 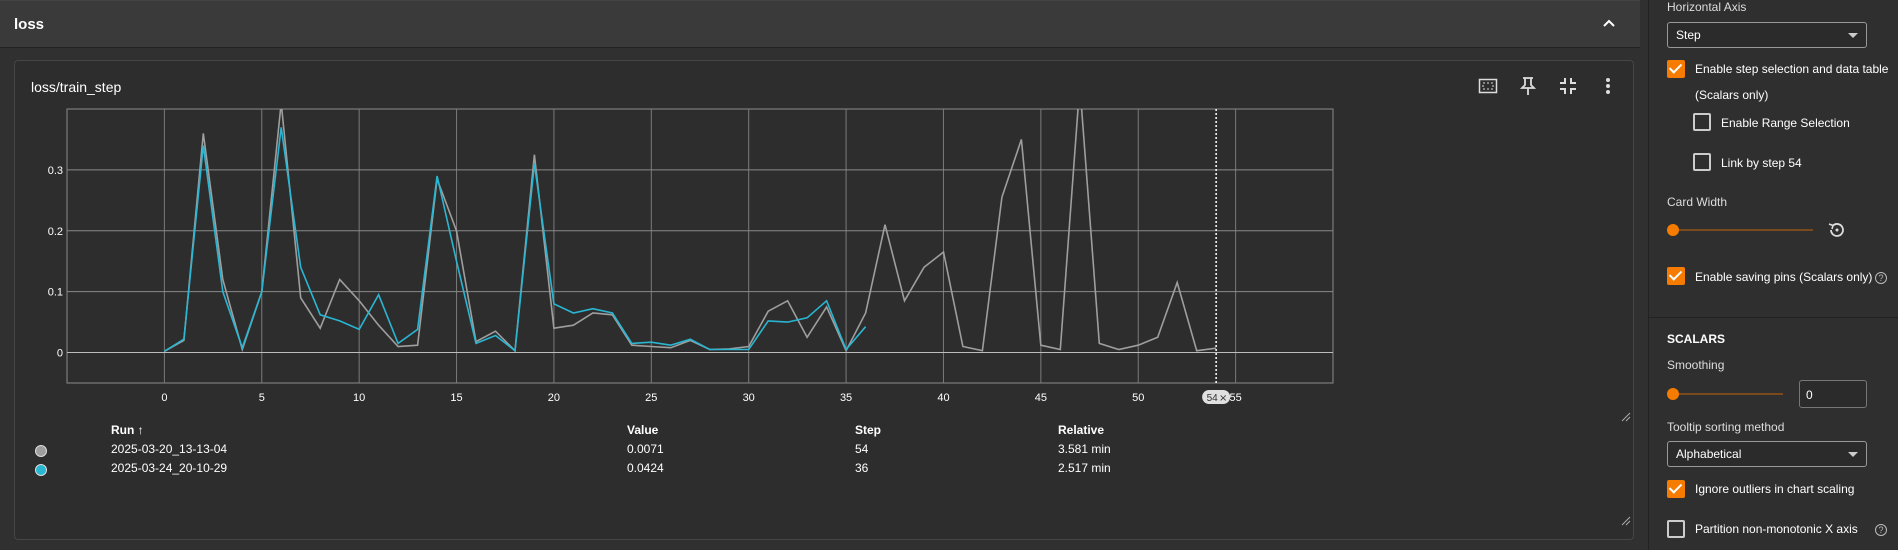 What do you see at coordinates (1809, 395) in the screenshot?
I see `smoothing-value: 0` at bounding box center [1809, 395].